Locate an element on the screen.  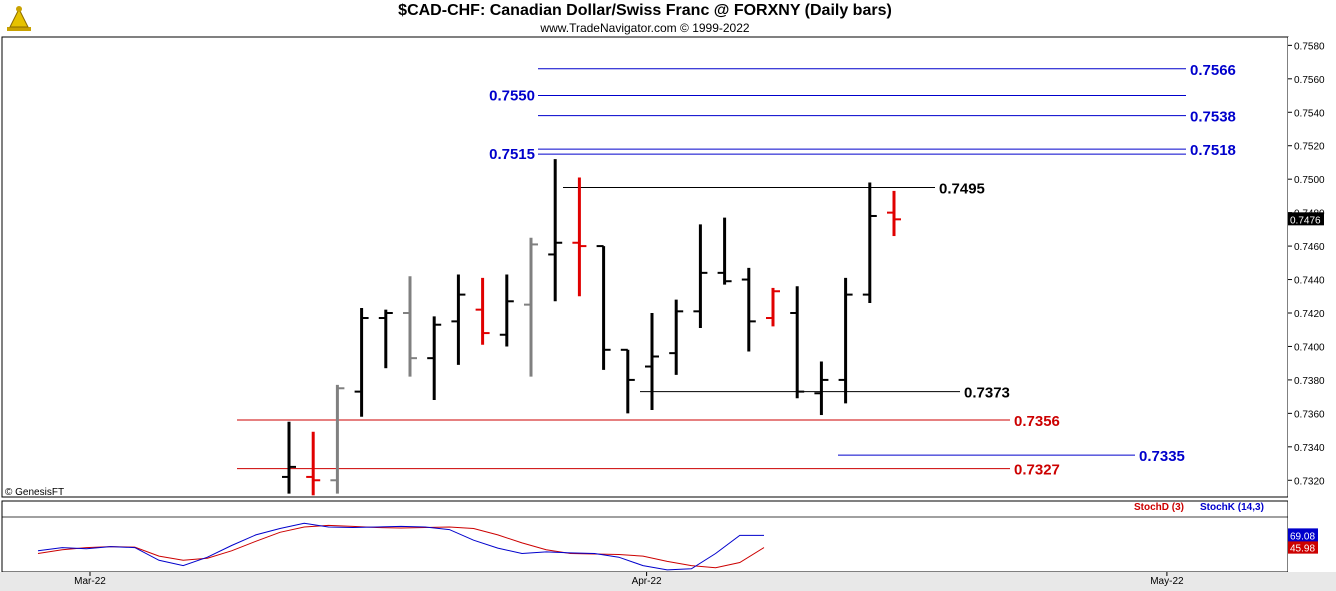
x-tick-label: Apr-22 is located at coordinates (647, 581).